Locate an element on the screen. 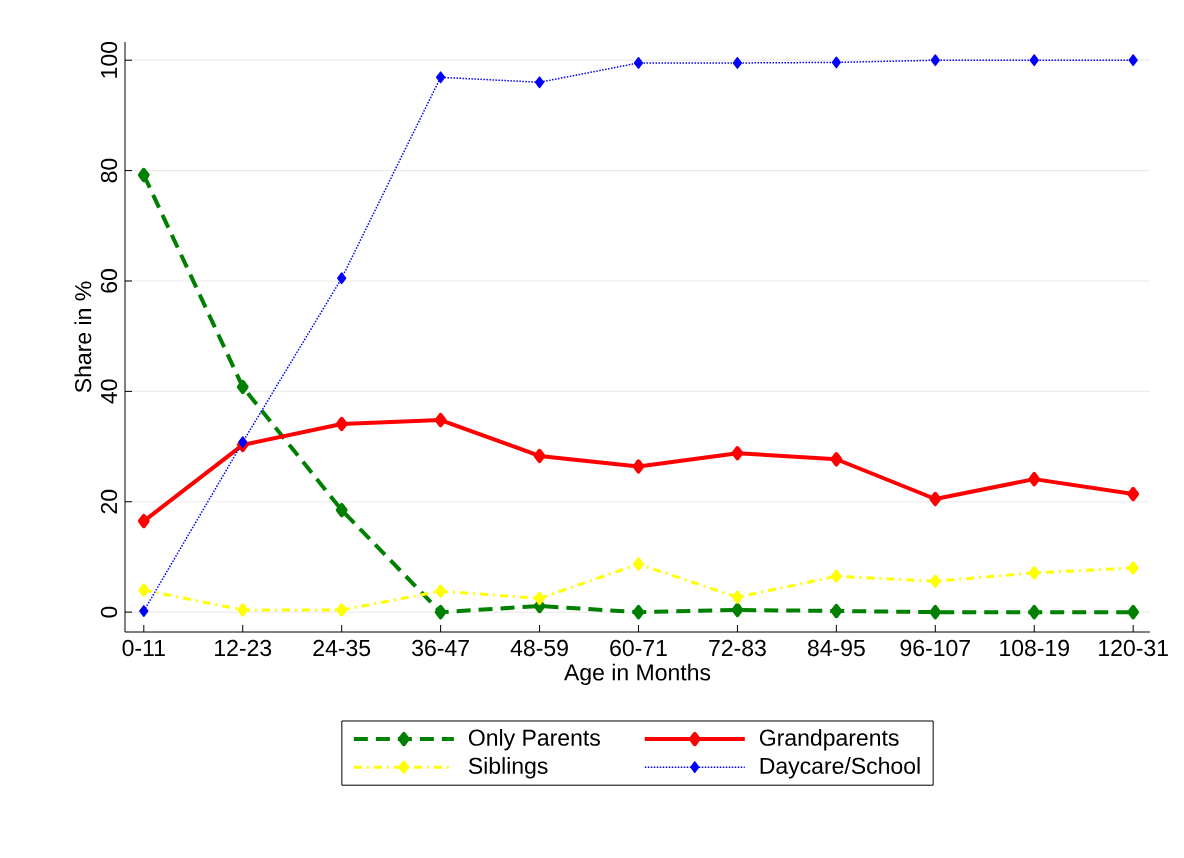  y-tick-label: 40 is located at coordinates (109, 391).